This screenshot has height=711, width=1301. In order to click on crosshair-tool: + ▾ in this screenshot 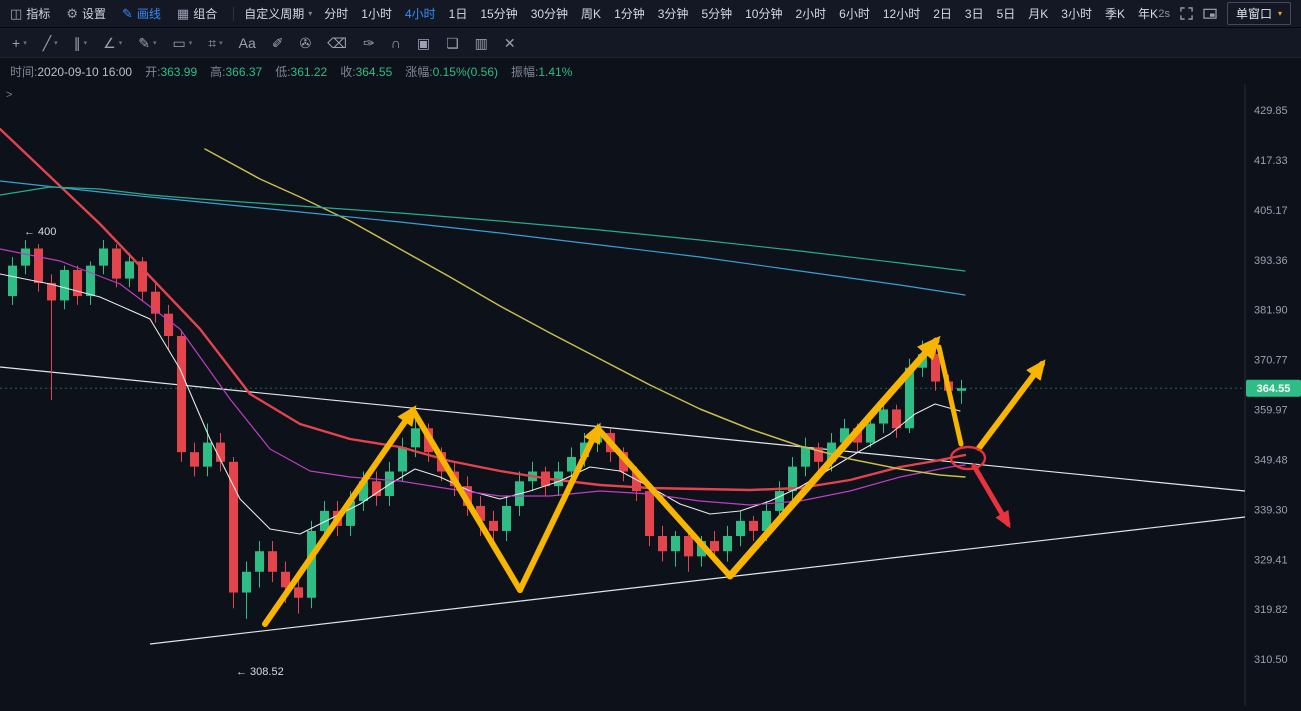, I will do `click(19, 42)`.